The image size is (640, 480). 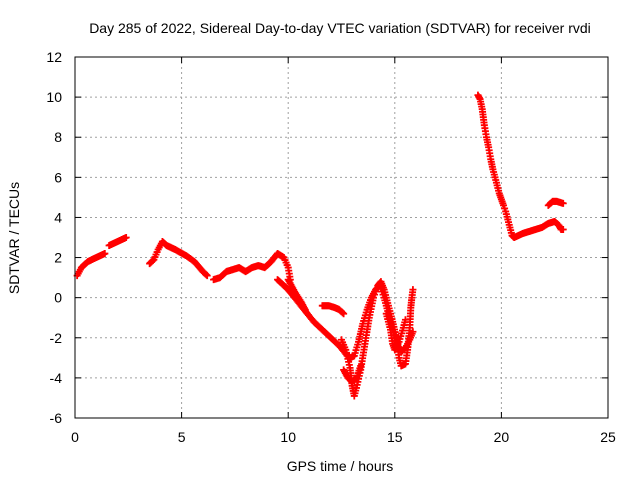 What do you see at coordinates (14, 238) in the screenshot?
I see `y-axis-label: SDTVAR / TECUs` at bounding box center [14, 238].